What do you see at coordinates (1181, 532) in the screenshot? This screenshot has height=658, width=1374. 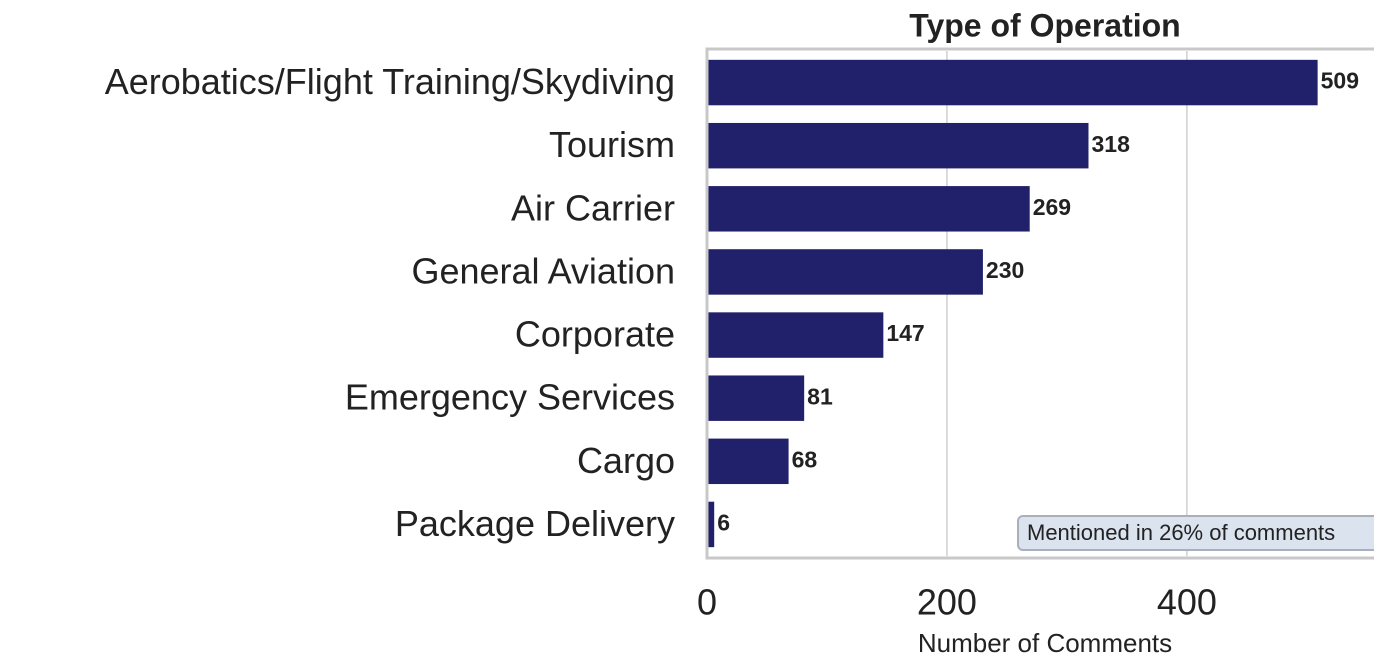 I see `annotation: Mentioned in 26% of comments` at bounding box center [1181, 532].